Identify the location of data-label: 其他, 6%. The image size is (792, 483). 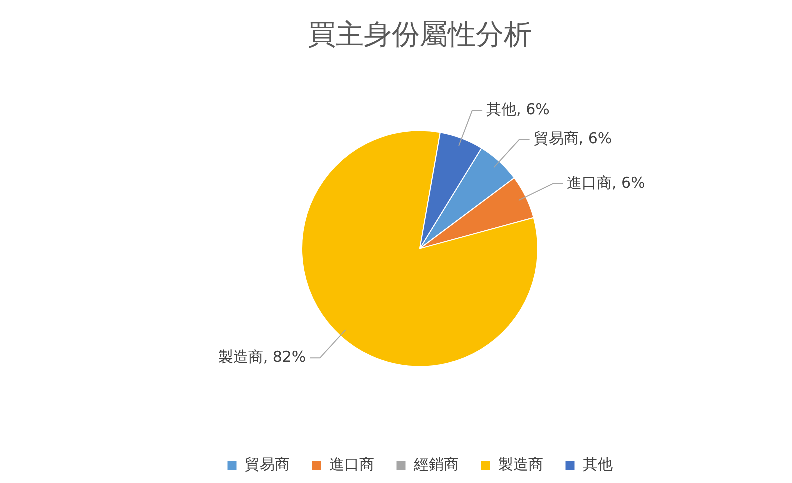
(518, 109).